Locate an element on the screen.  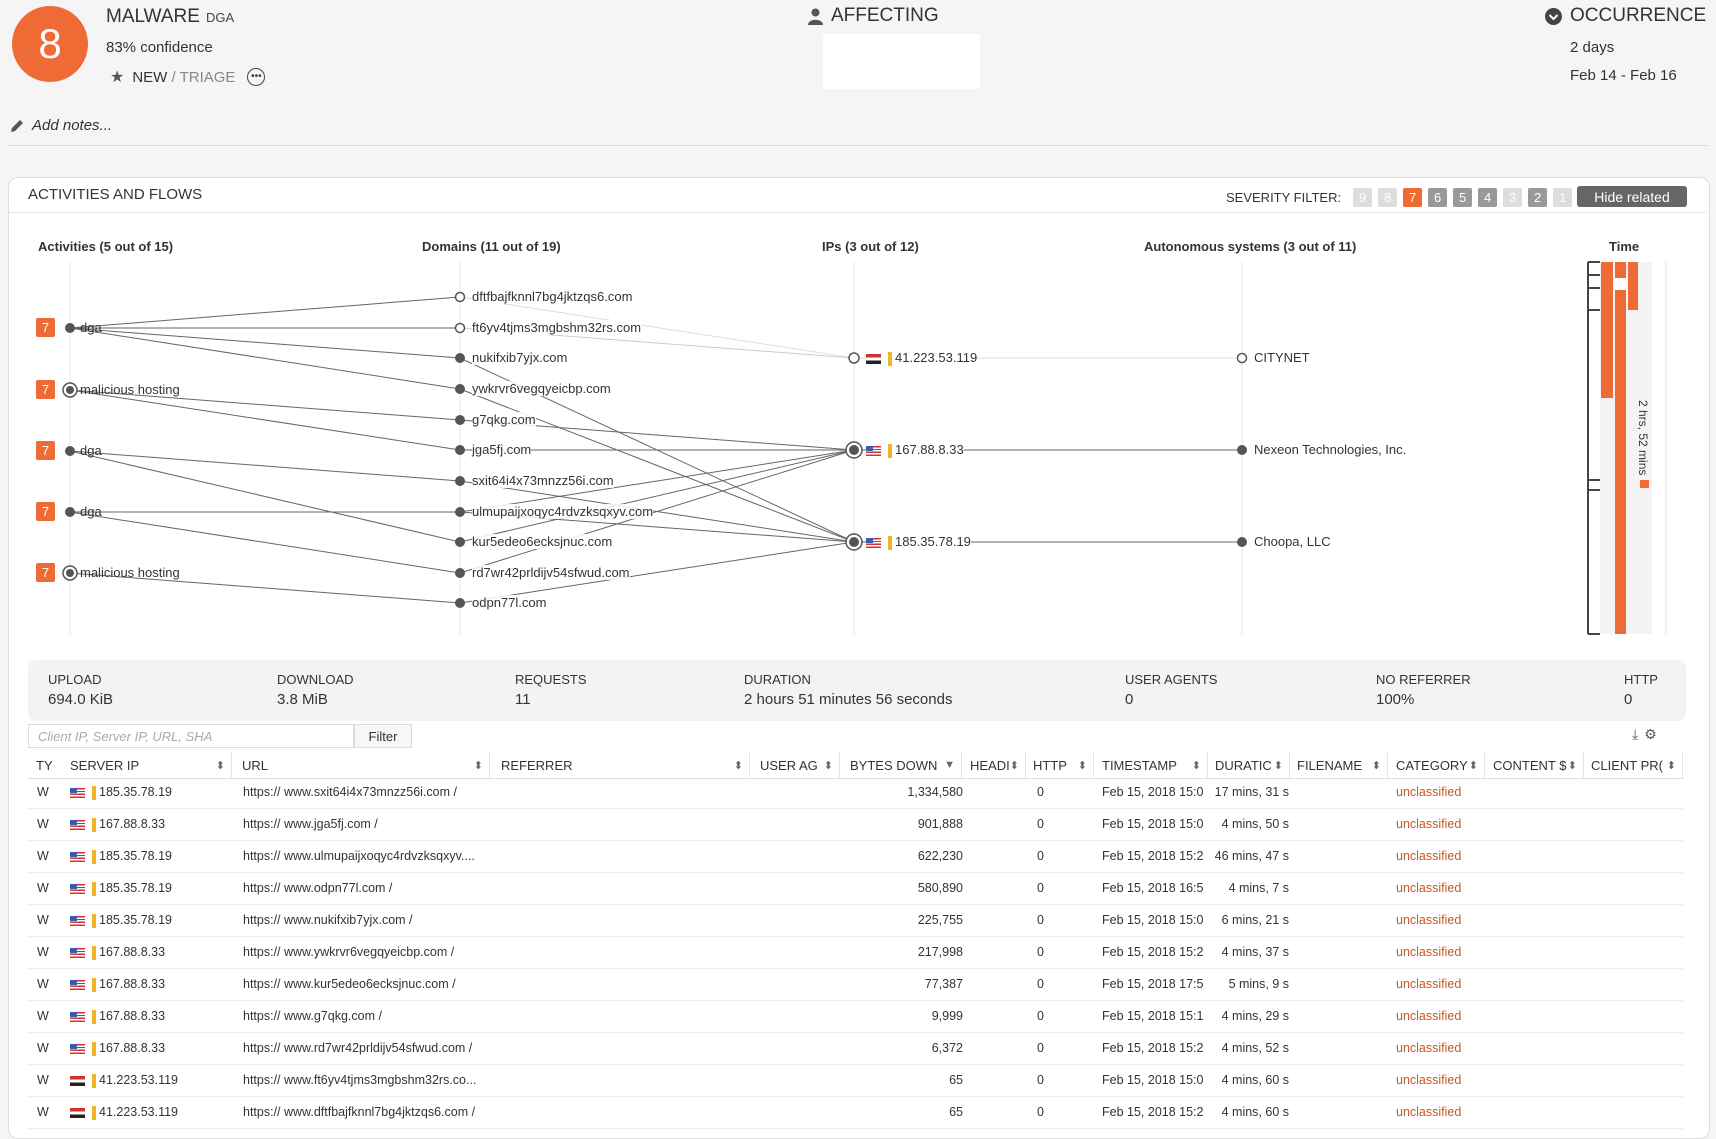
settings-icon: ⚙ is located at coordinates (1650, 734).